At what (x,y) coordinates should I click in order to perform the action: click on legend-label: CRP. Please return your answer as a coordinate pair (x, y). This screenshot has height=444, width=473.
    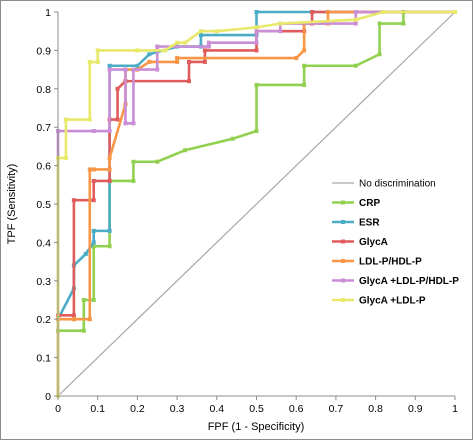
    Looking at the image, I should click on (369, 203).